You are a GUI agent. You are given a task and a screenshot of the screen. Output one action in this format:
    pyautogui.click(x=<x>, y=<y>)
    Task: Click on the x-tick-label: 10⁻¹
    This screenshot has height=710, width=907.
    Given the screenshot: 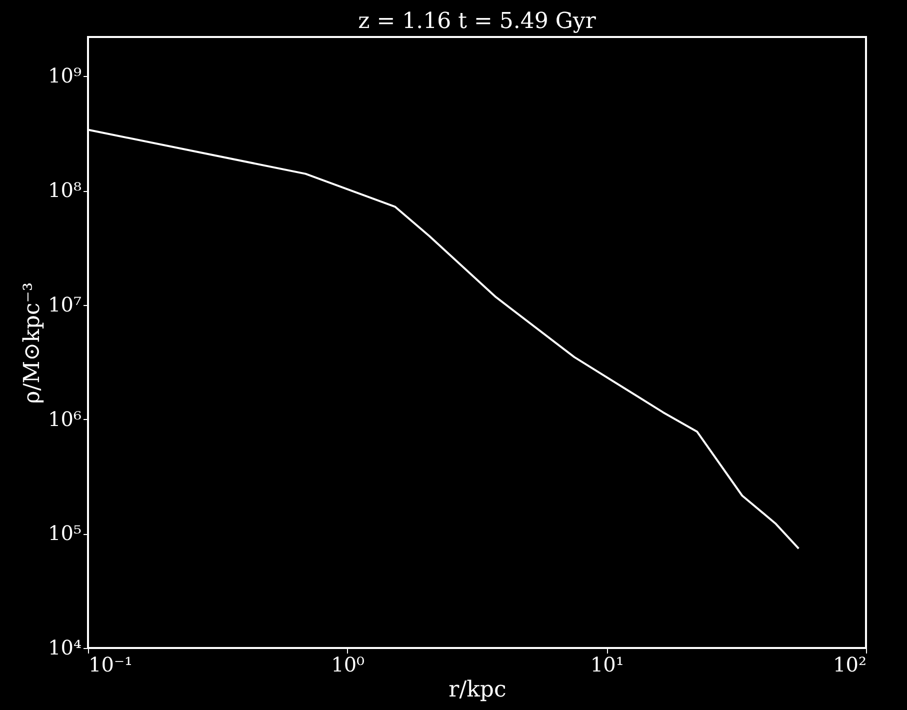 What is the action you would take?
    pyautogui.click(x=110, y=664)
    